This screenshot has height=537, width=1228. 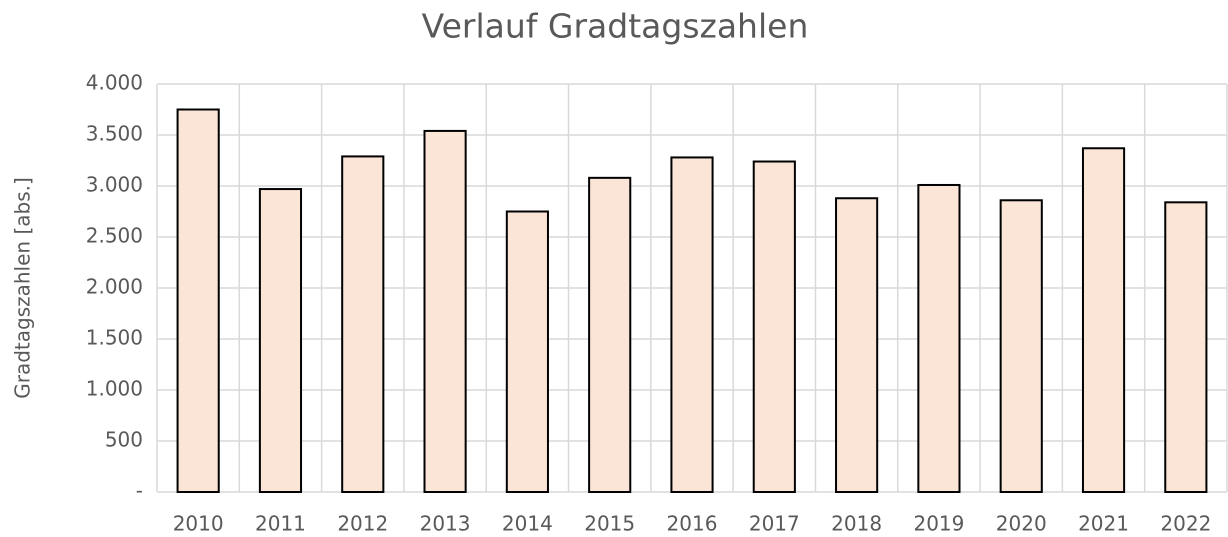 What do you see at coordinates (527, 524) in the screenshot?
I see `x-tick-label: 2014` at bounding box center [527, 524].